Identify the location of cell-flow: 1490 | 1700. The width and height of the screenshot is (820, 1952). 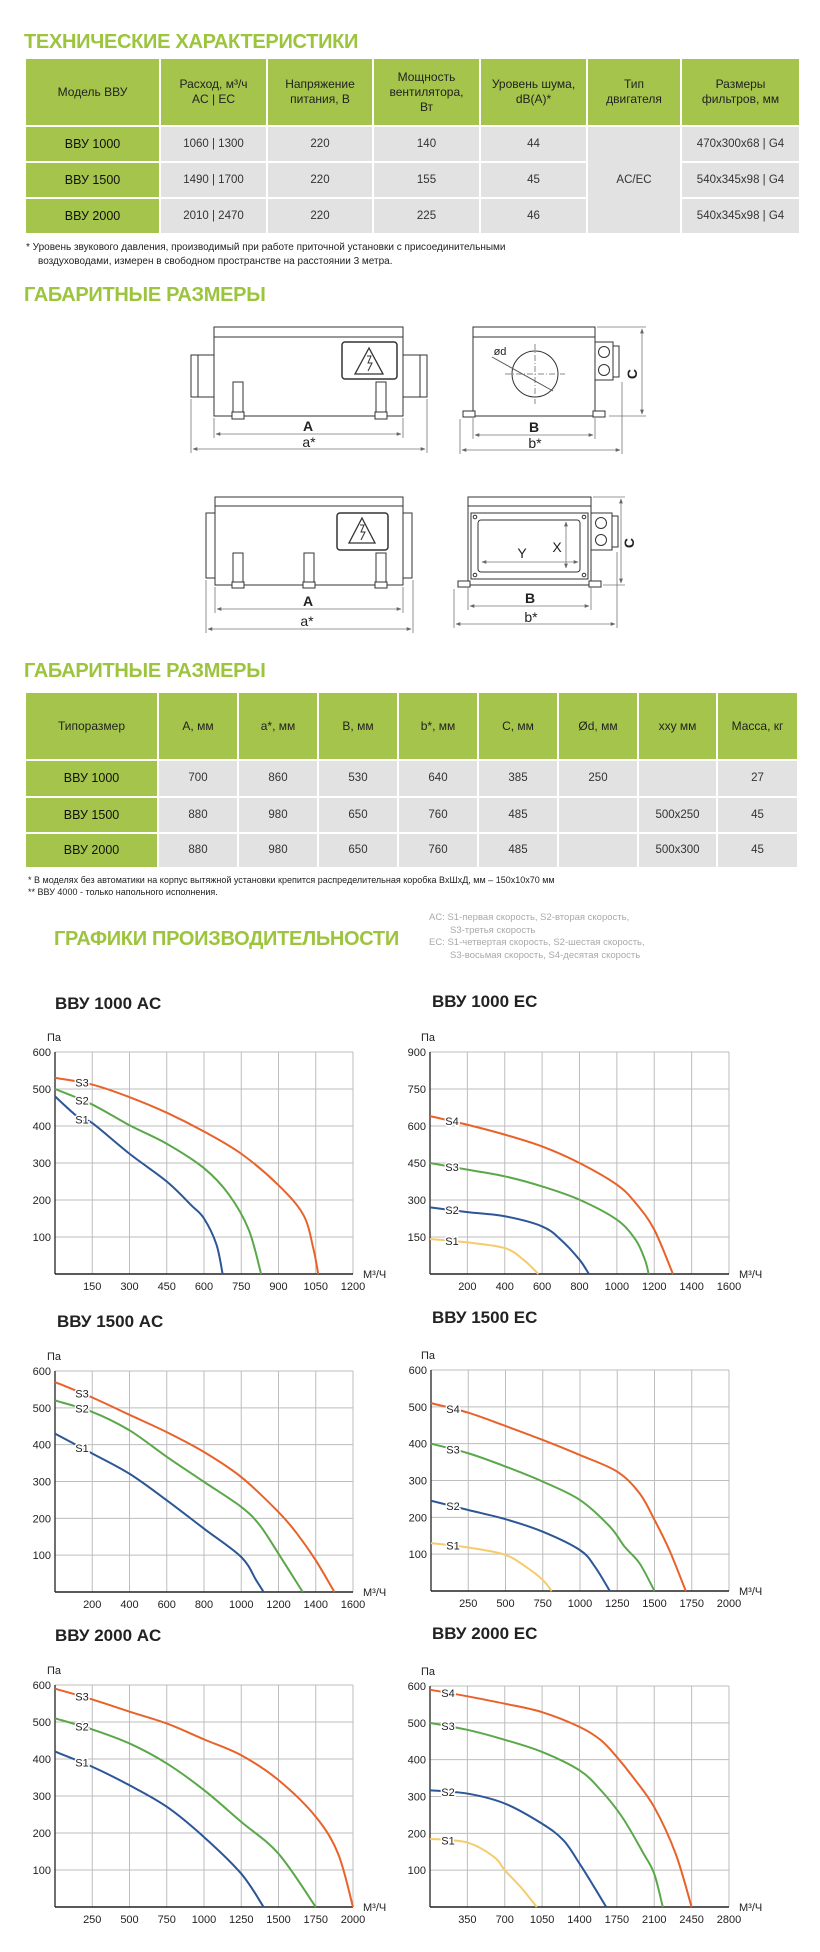
(213, 180).